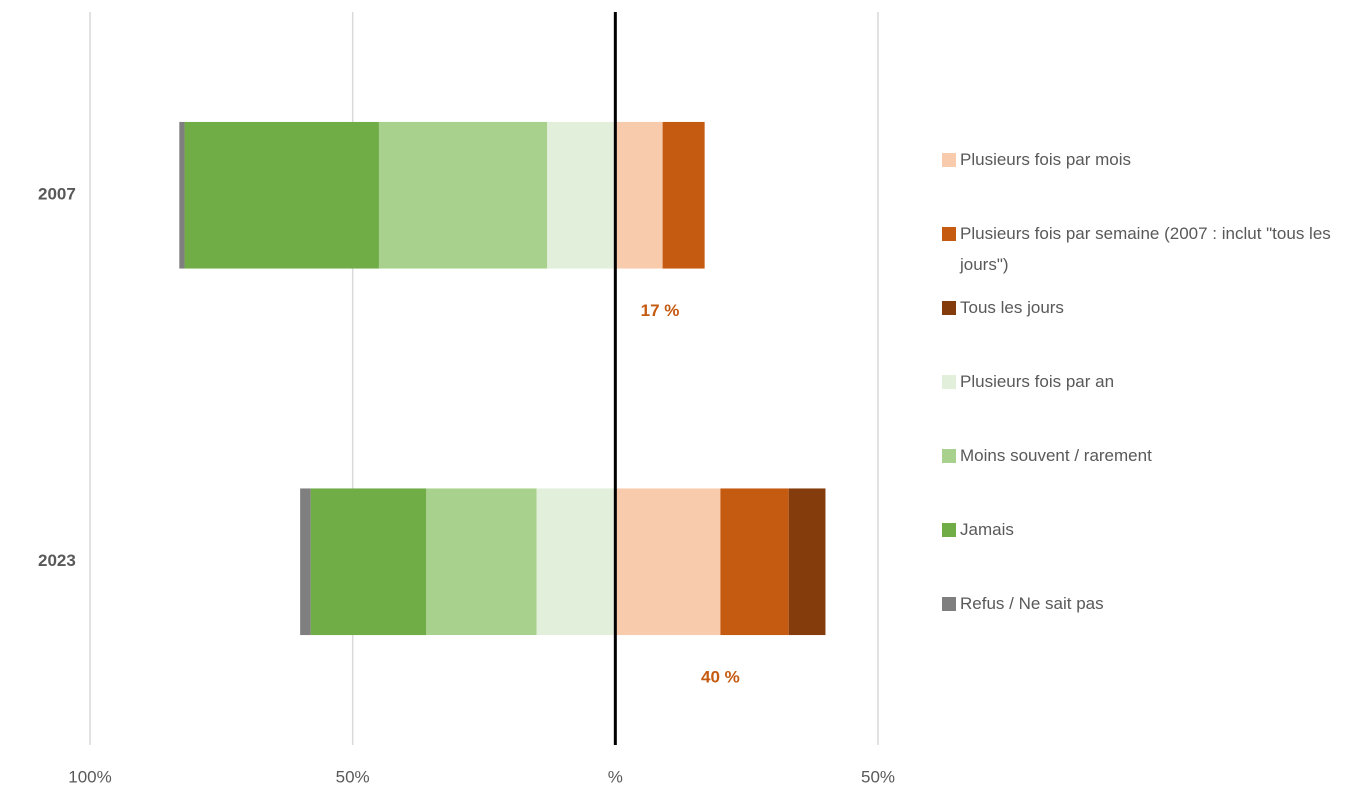 The height and width of the screenshot is (787, 1364). What do you see at coordinates (615, 776) in the screenshot?
I see `x-tick-label: %` at bounding box center [615, 776].